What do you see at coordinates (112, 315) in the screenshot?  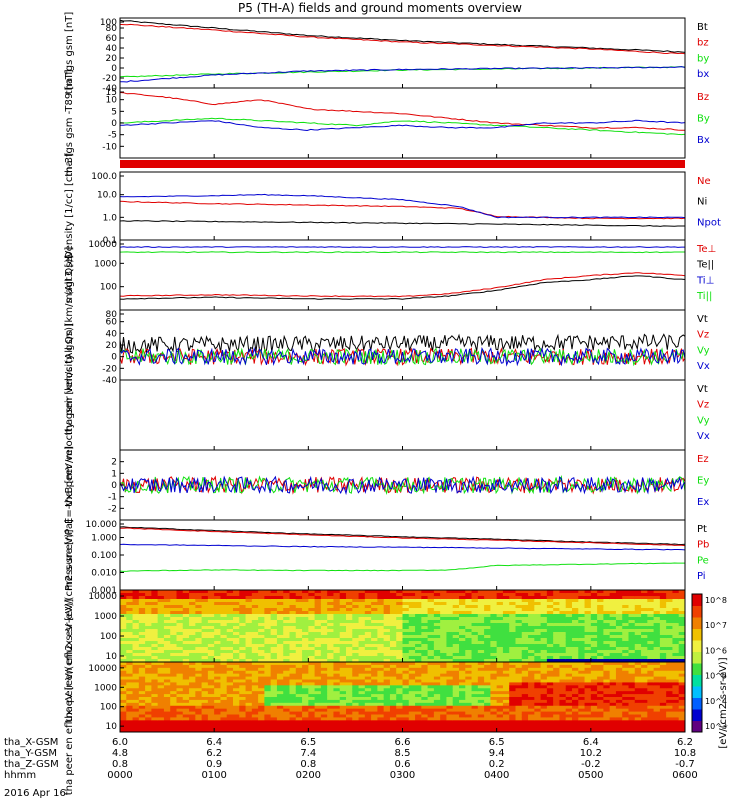 I see `y-tick-label: 80` at bounding box center [112, 315].